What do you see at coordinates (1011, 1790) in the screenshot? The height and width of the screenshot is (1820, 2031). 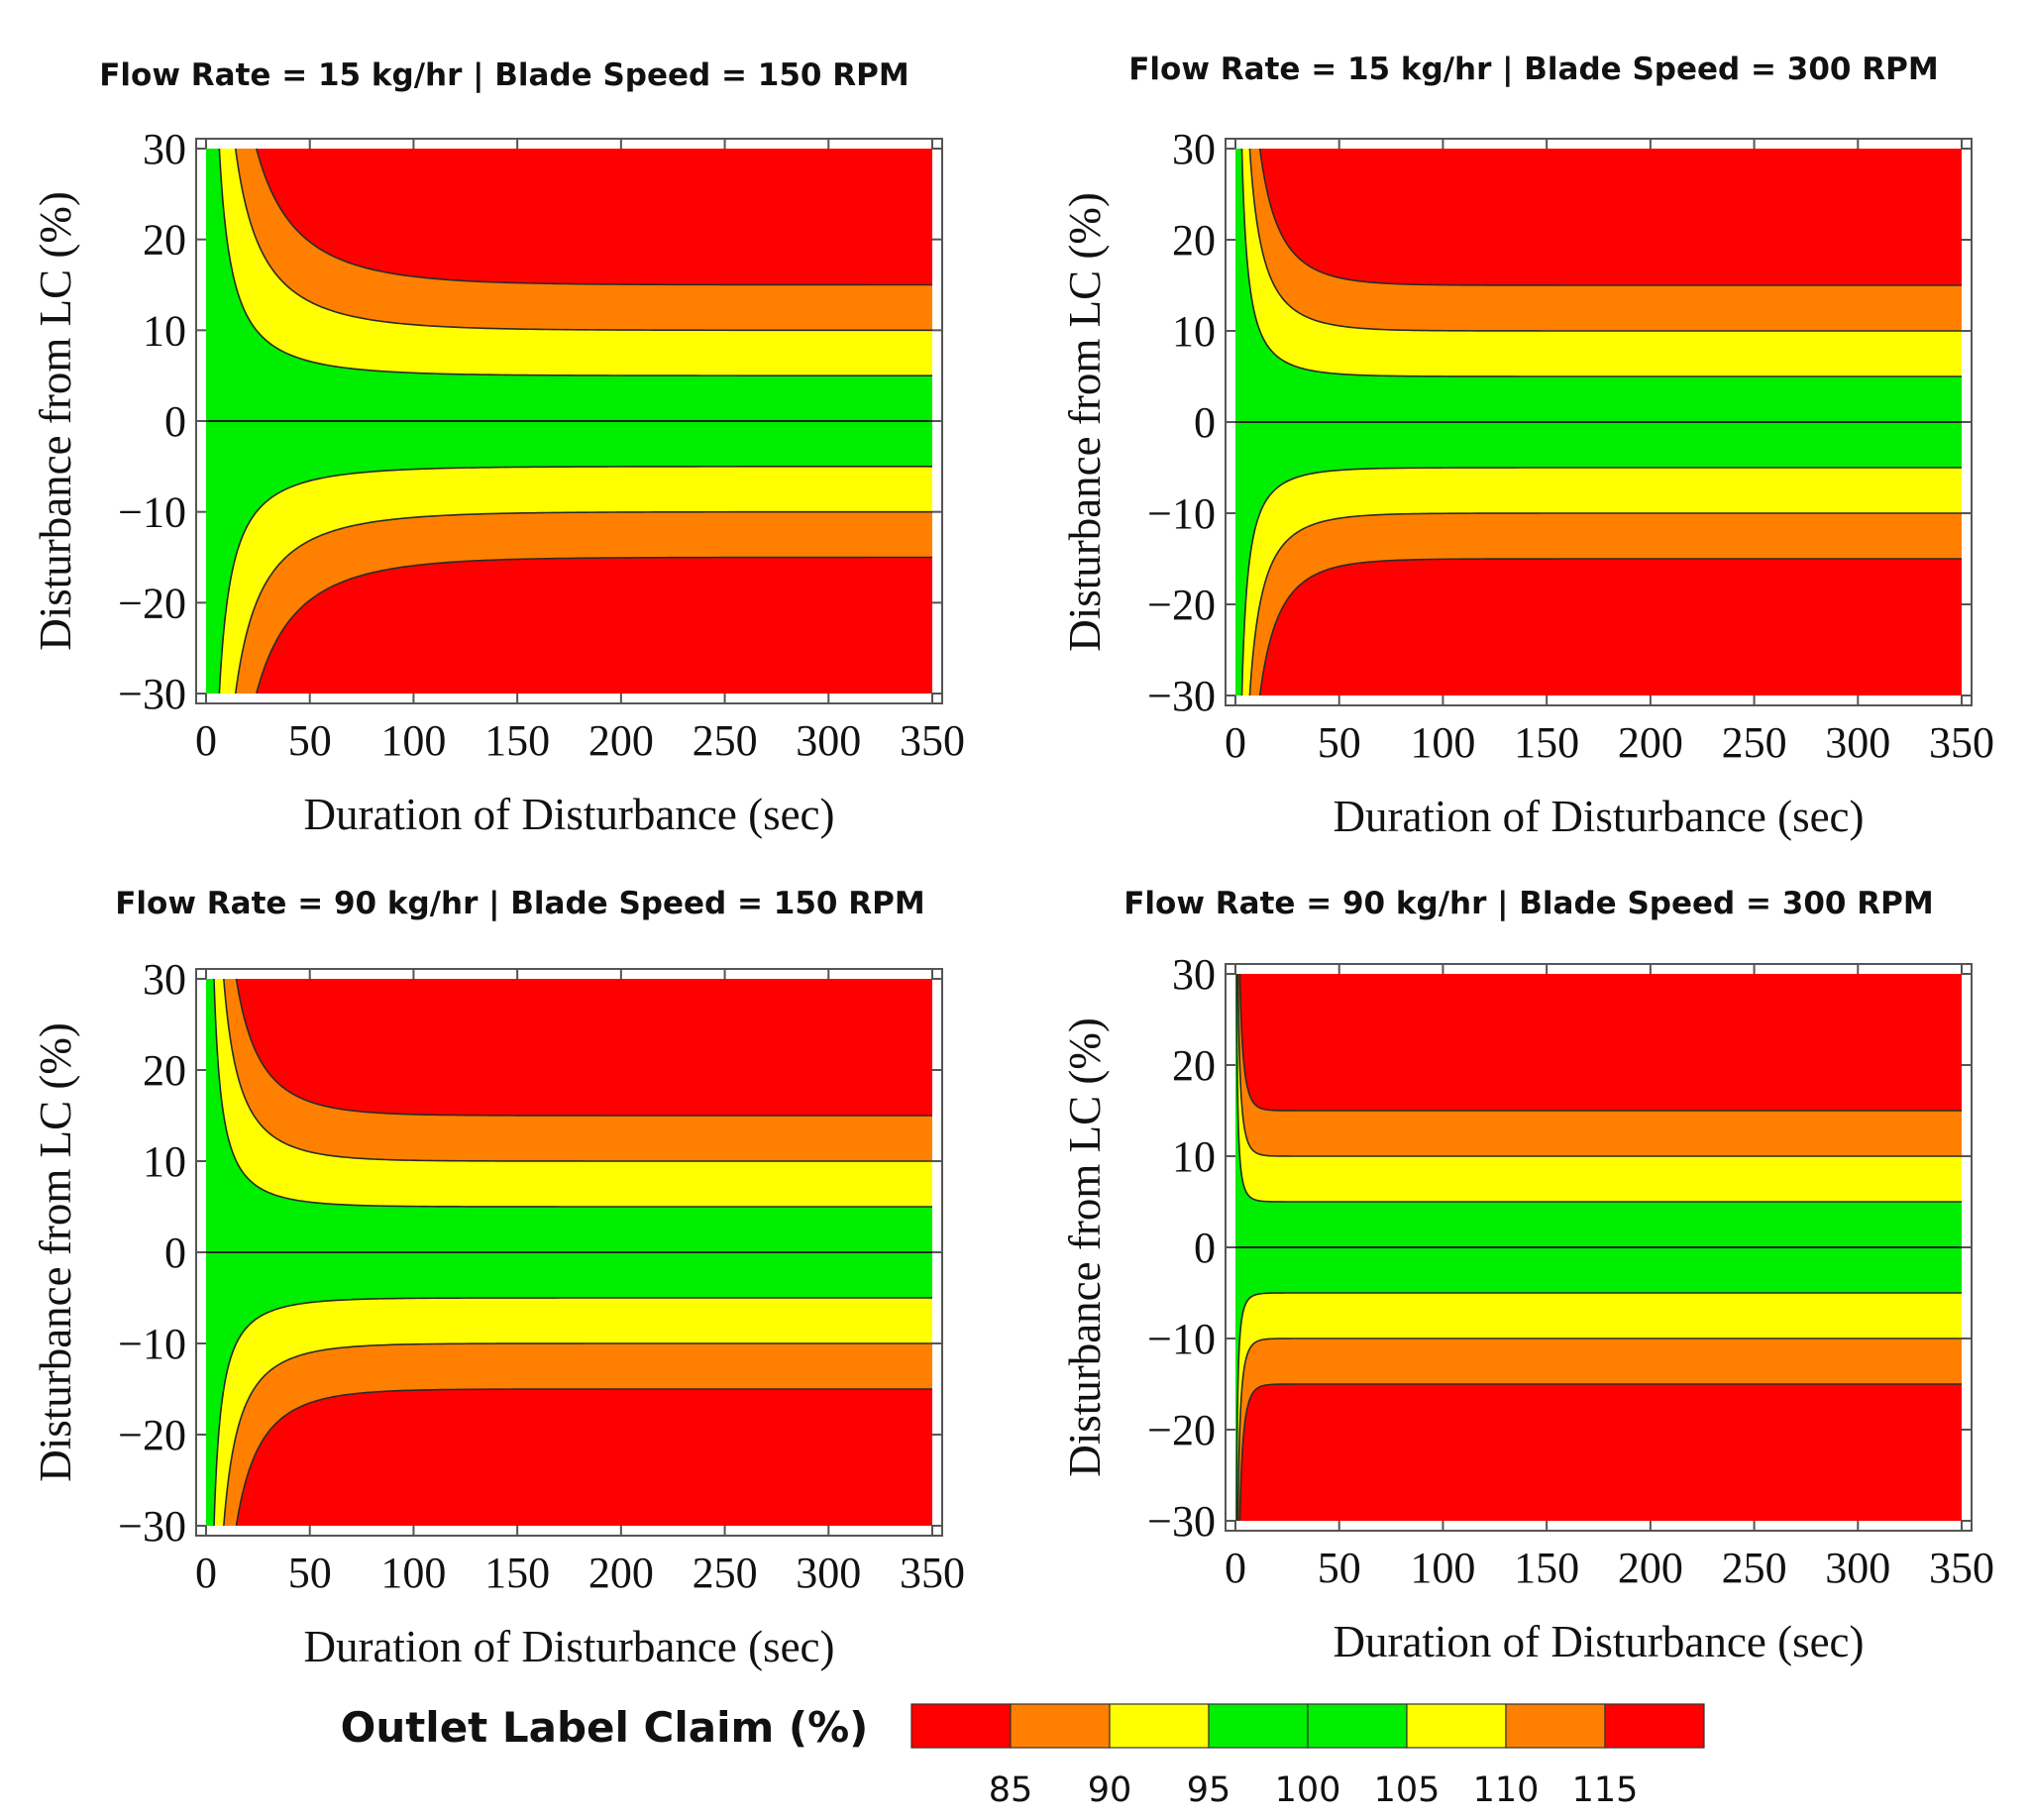 I see `colorbar-tick-label: 85` at bounding box center [1011, 1790].